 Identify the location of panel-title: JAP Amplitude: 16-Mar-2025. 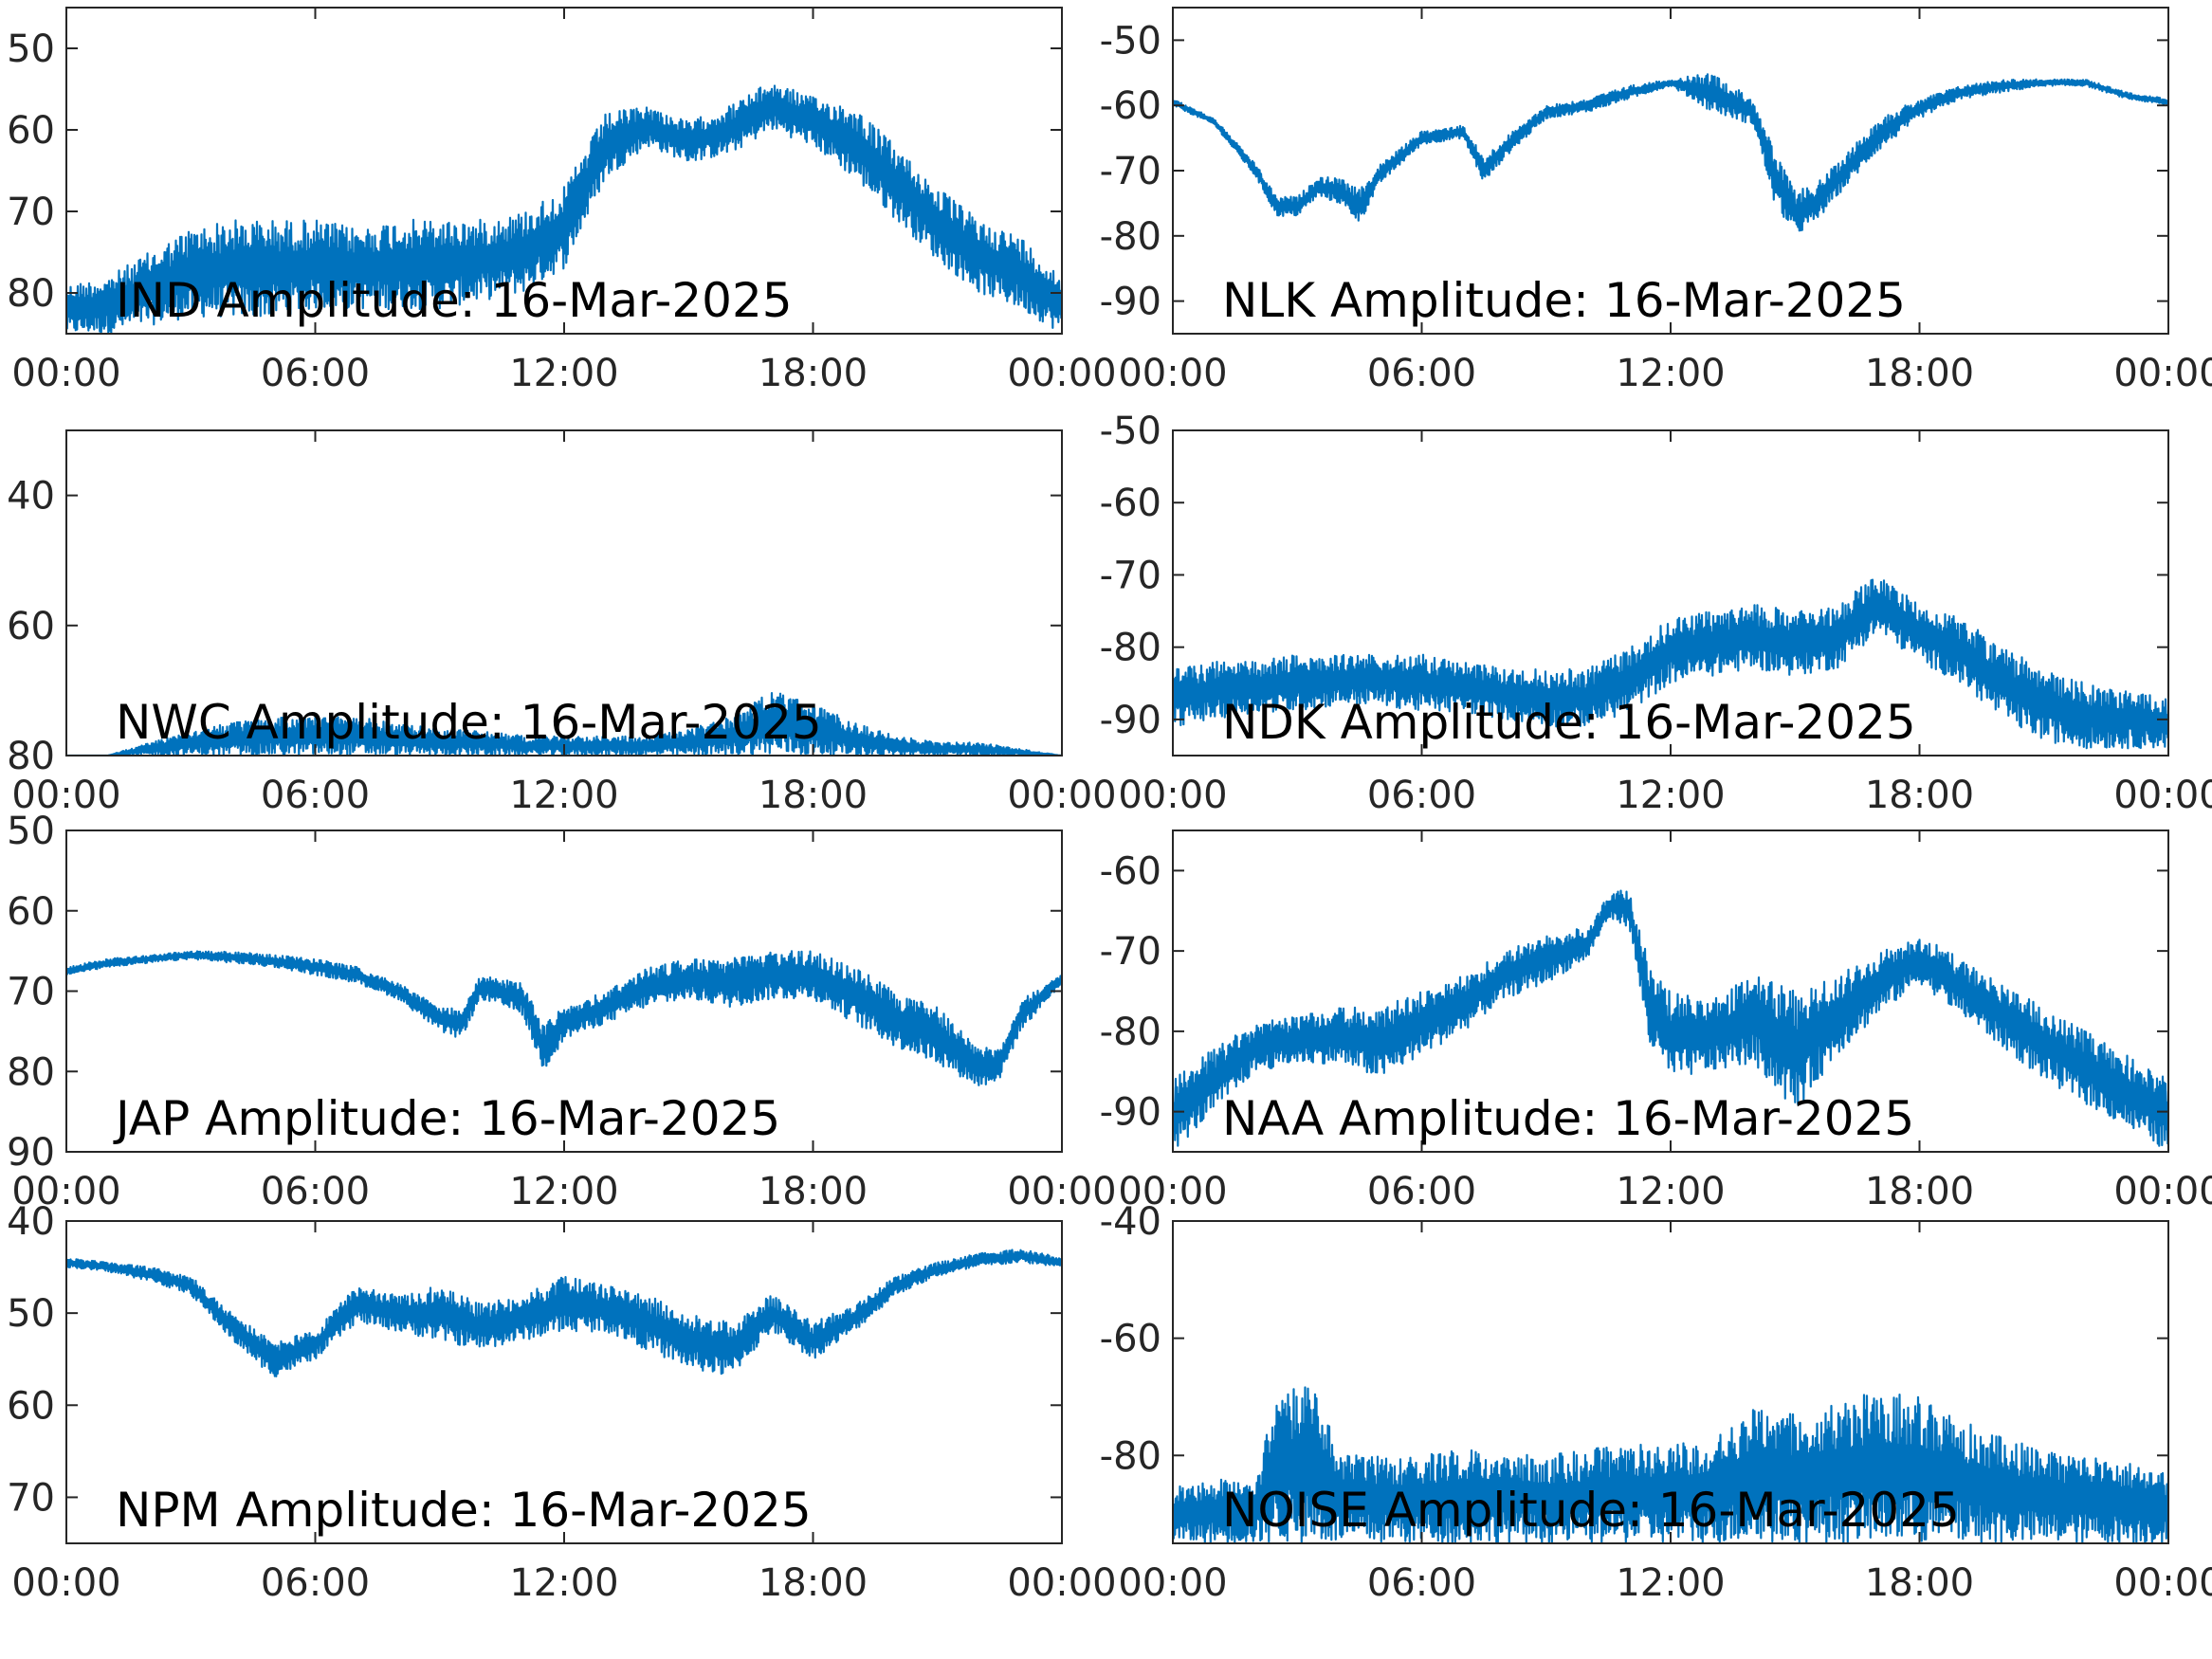
(446, 1118).